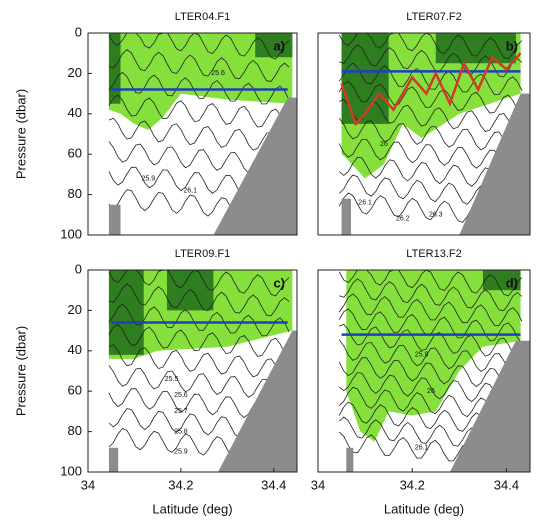 The image size is (536, 521). I want to click on contour-label: 25.5, so click(172, 379).